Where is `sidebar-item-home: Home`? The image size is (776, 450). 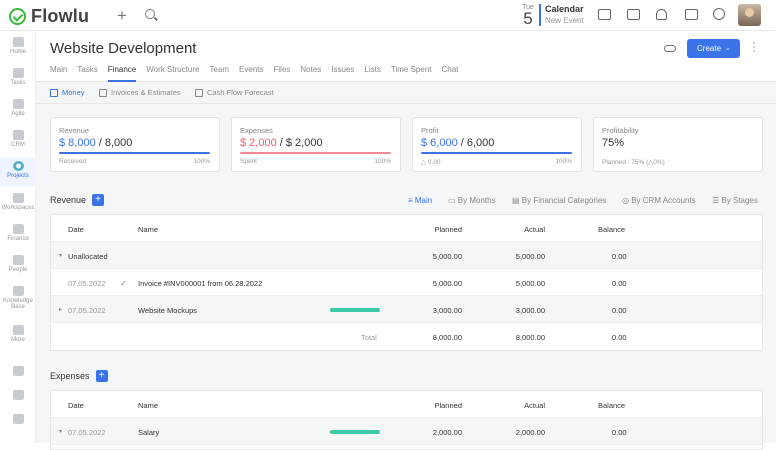 sidebar-item-home: Home is located at coordinates (18, 46).